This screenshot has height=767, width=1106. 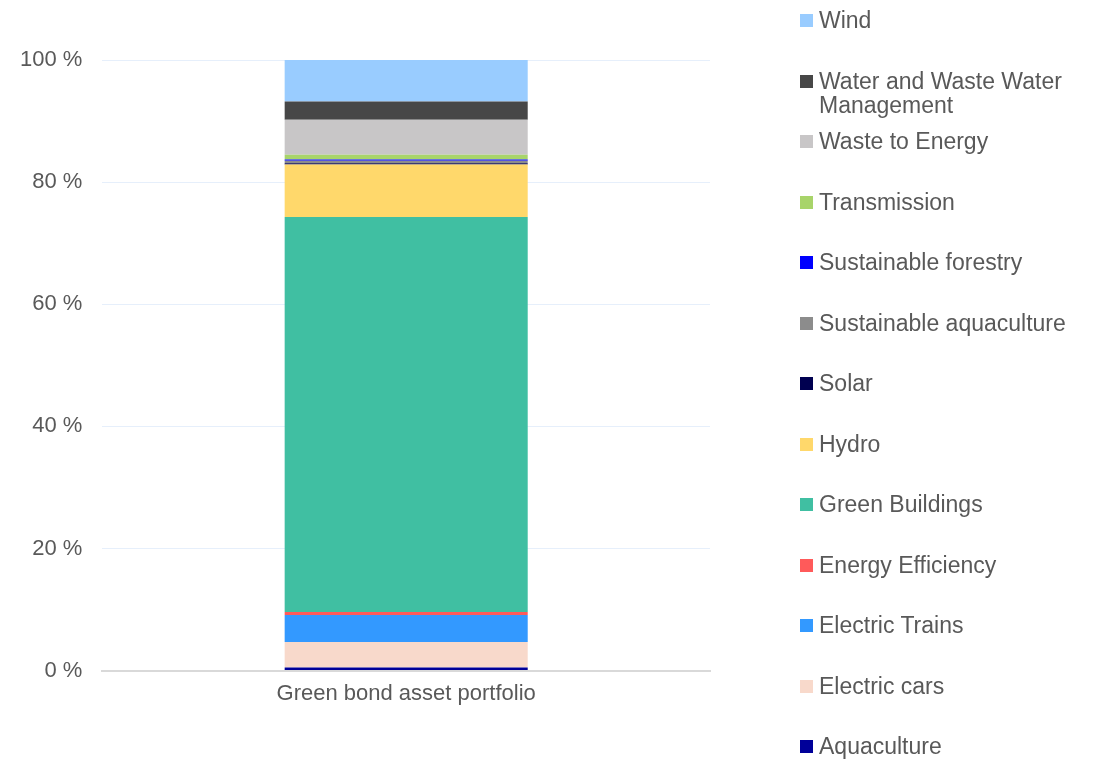 What do you see at coordinates (845, 20) in the screenshot?
I see `legend-label: Wind` at bounding box center [845, 20].